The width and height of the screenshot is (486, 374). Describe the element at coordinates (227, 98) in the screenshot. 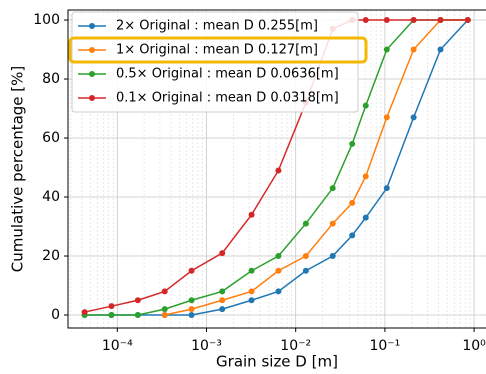

I see `legend-label: 0.1× Original : mean D 0.0318[m]` at that location.